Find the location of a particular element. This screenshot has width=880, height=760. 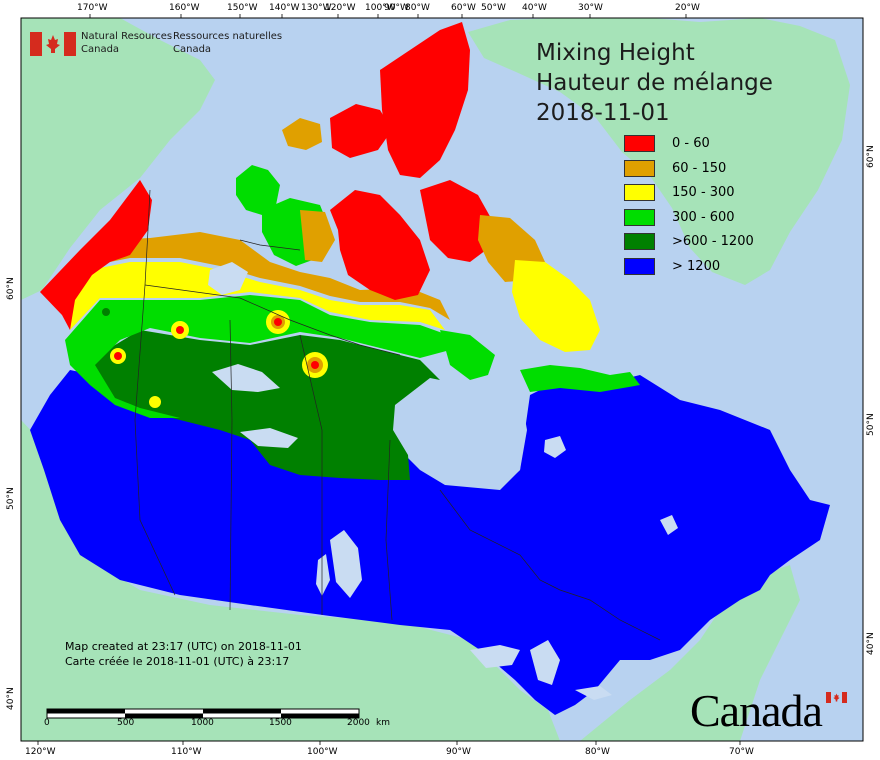

map-created-en: Map created at 23:17 (UTC) on 2018-11-01 is located at coordinates (183, 646).